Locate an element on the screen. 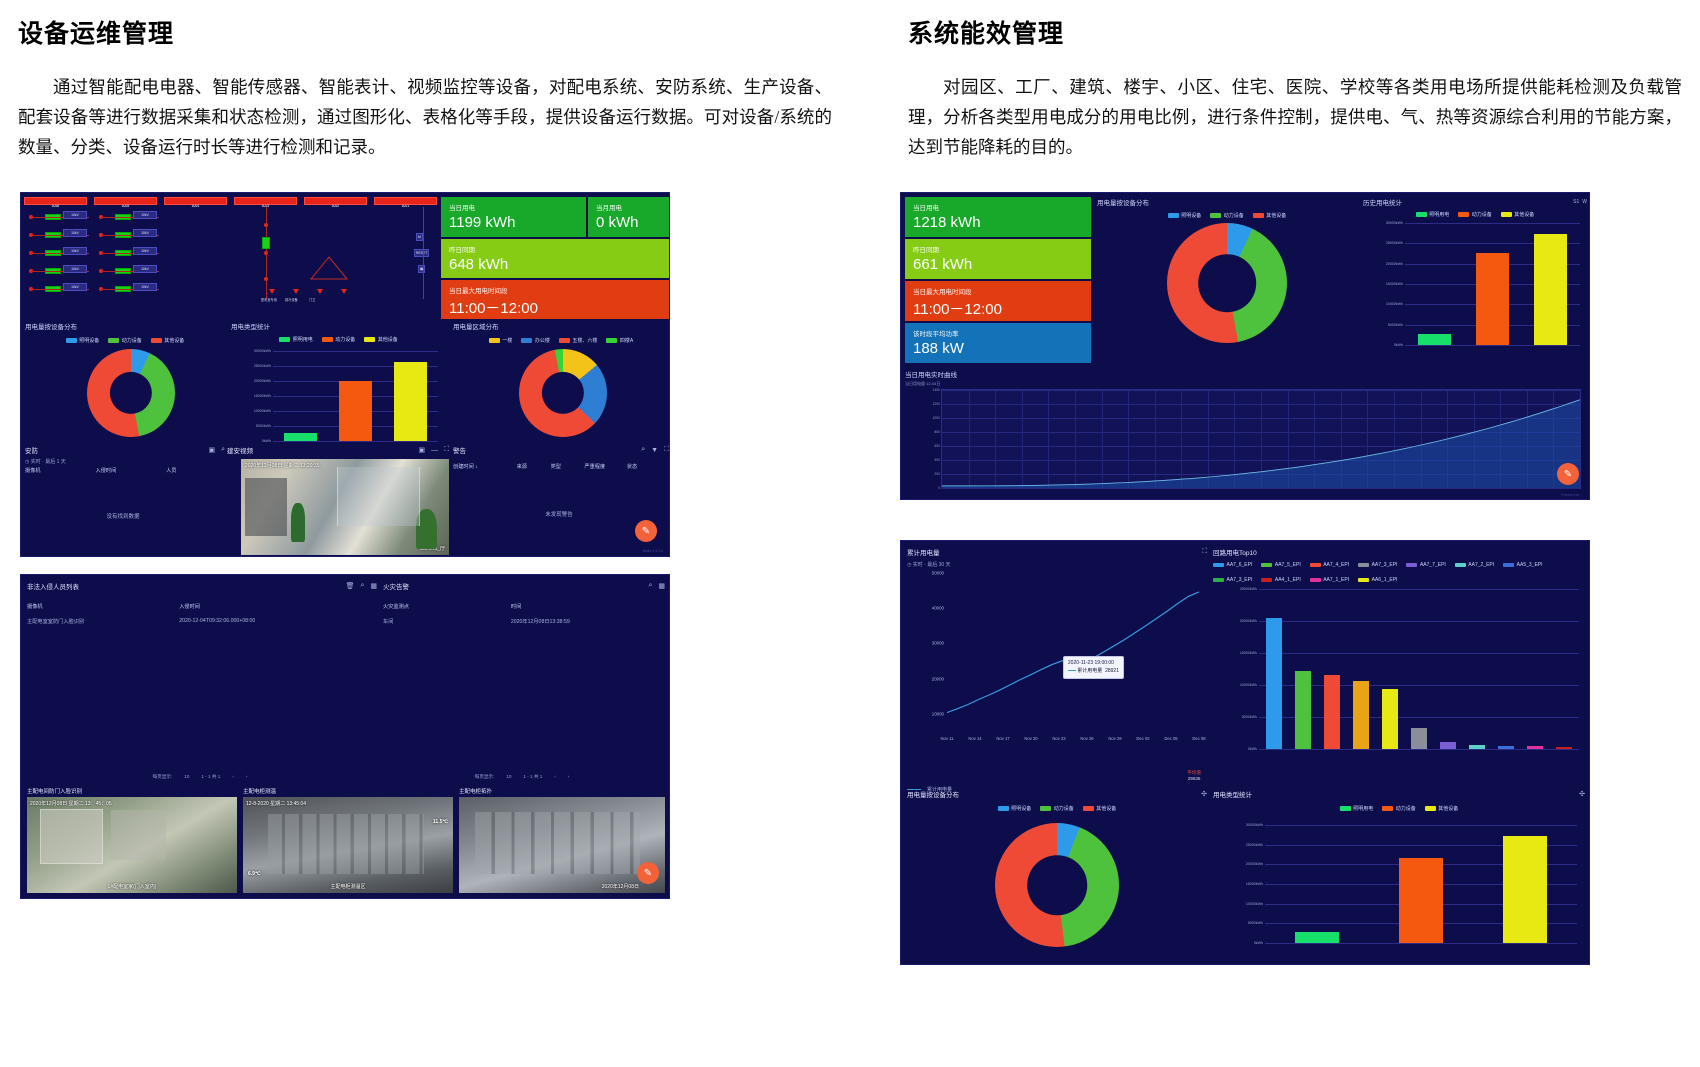 The width and height of the screenshot is (1700, 1067). trash-icon: 🗑 is located at coordinates (350, 586).